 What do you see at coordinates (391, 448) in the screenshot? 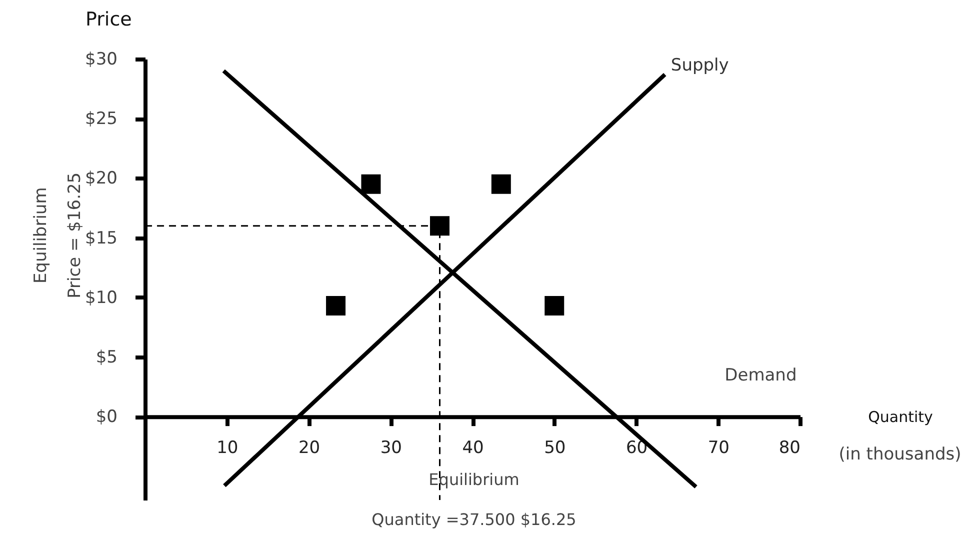
I see `x-tick-label: 30` at bounding box center [391, 448].